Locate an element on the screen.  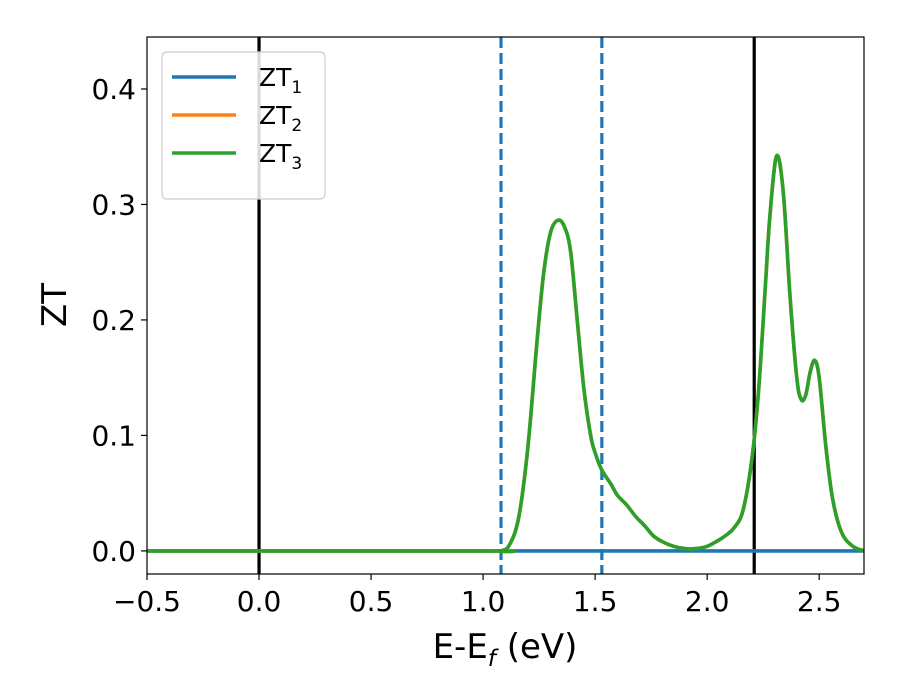
legend-label-zt3: ZT3 is located at coordinates (280, 156).